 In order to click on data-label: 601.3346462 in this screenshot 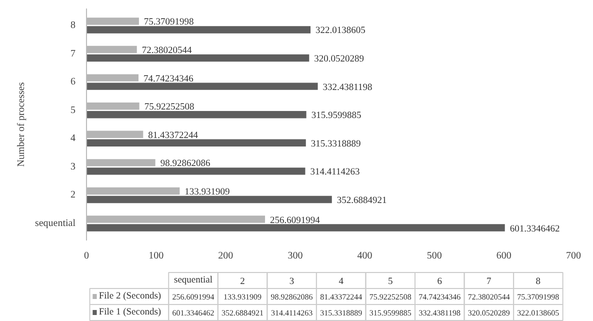, I will do `click(535, 229)`.